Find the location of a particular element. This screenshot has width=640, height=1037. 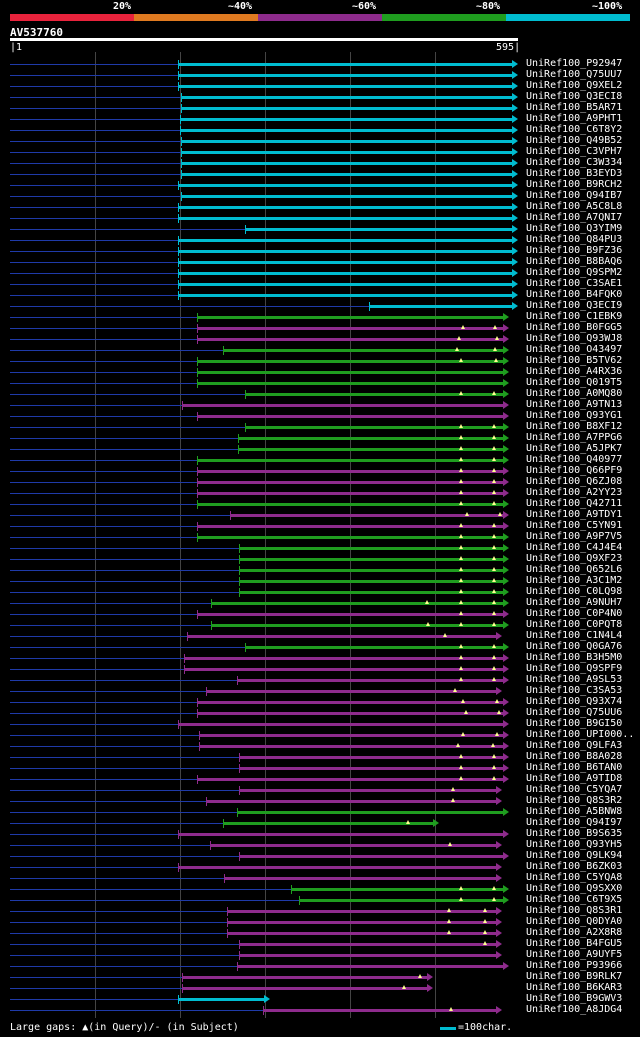

hit-label-link: UniRef100_B6TAN0 is located at coordinates (574, 767).